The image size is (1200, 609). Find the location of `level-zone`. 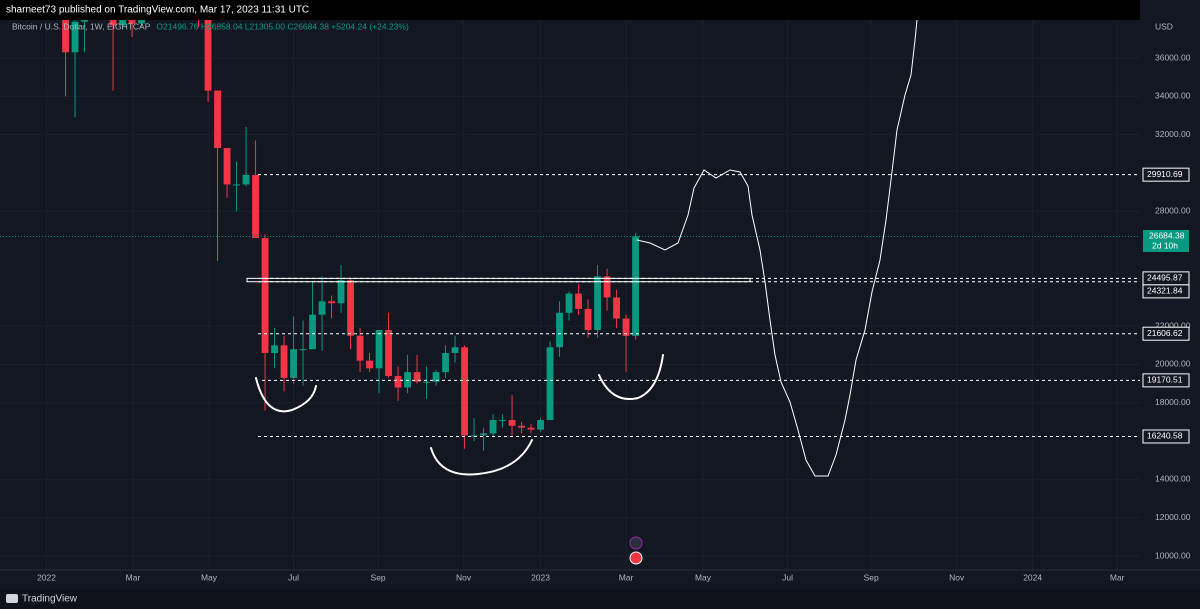

level-zone is located at coordinates (498, 280).